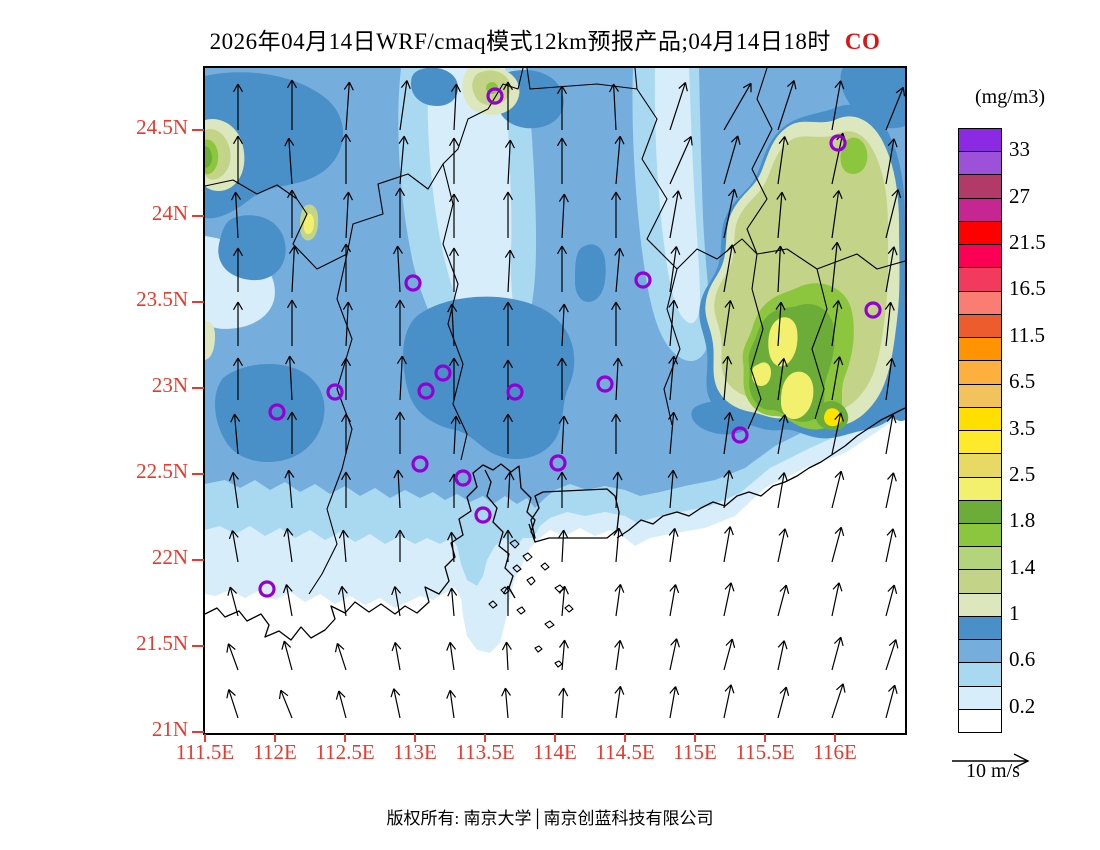 The height and width of the screenshot is (850, 1100). What do you see at coordinates (345, 752) in the screenshot?
I see `lon-tick-label: 112.5E` at bounding box center [345, 752].